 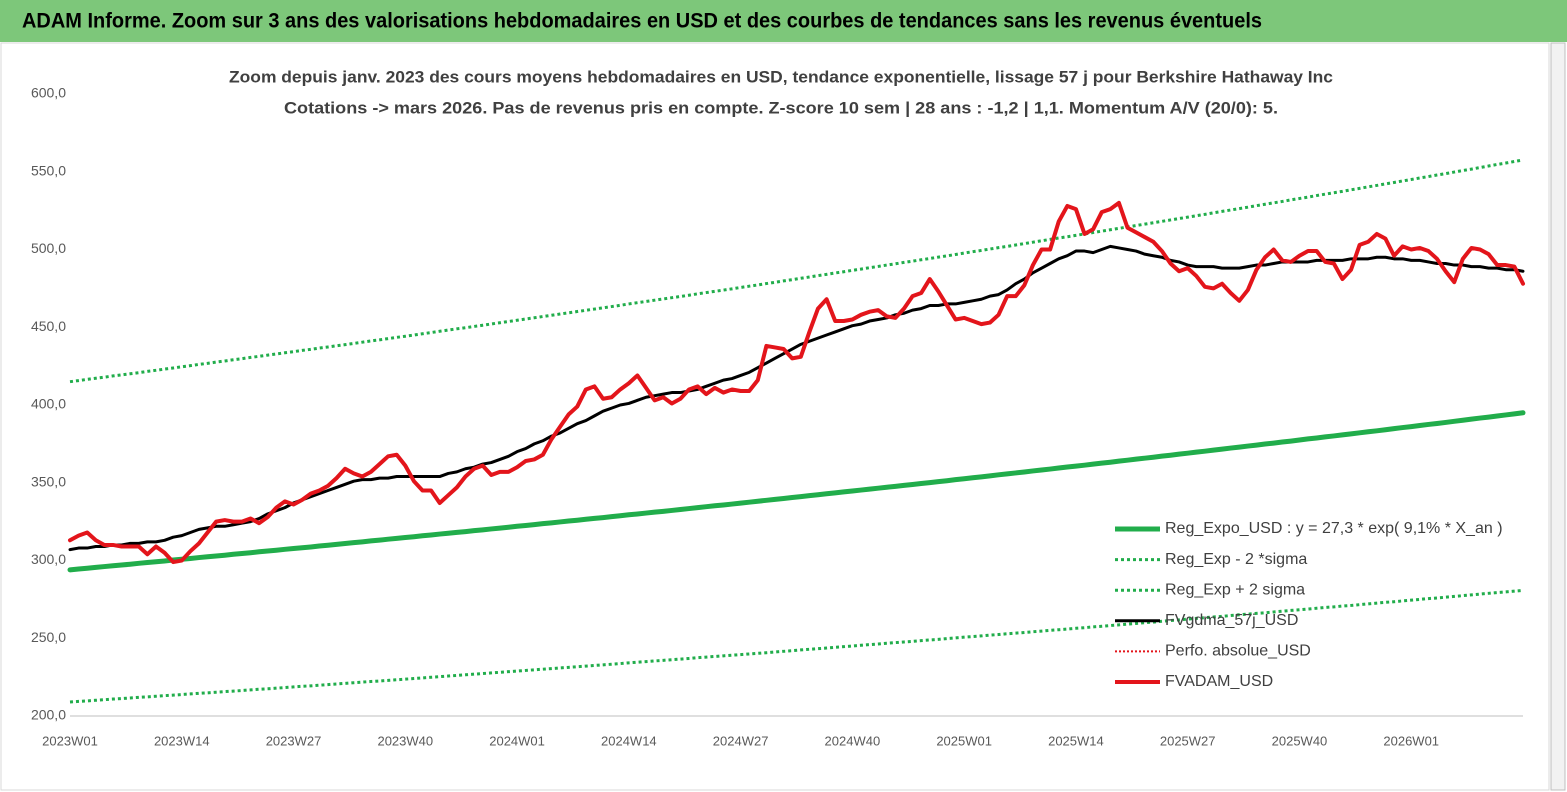 What do you see at coordinates (853, 740) in the screenshot?
I see `x-tick-label: 2024W40` at bounding box center [853, 740].